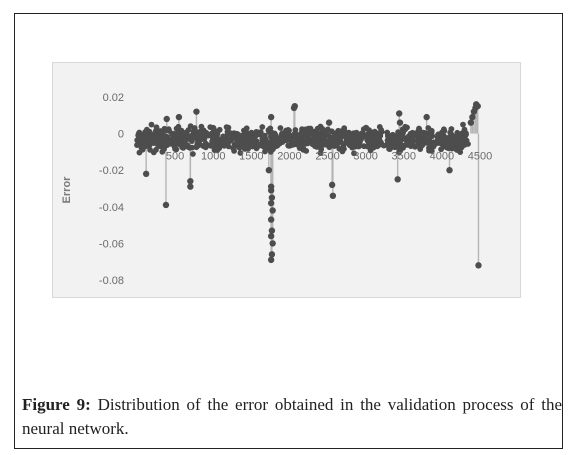 The width and height of the screenshot is (579, 455). I want to click on x-tick-label: 4500, so click(480, 157).